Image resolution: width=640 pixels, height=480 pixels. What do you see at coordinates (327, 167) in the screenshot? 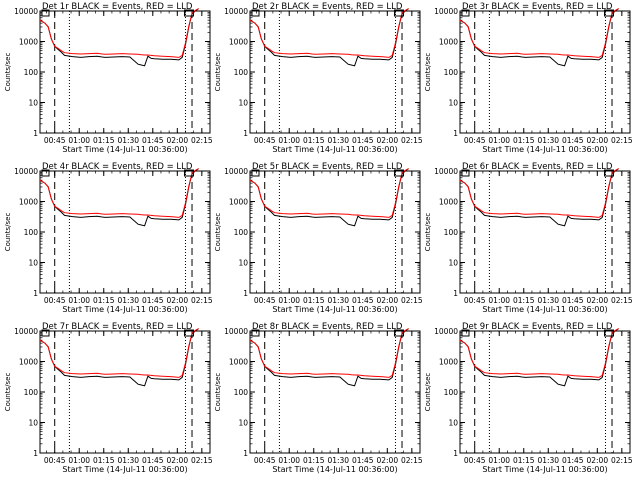
I see `panel-title: Det 5r BLACK = Events, RED = LLD` at bounding box center [327, 167].